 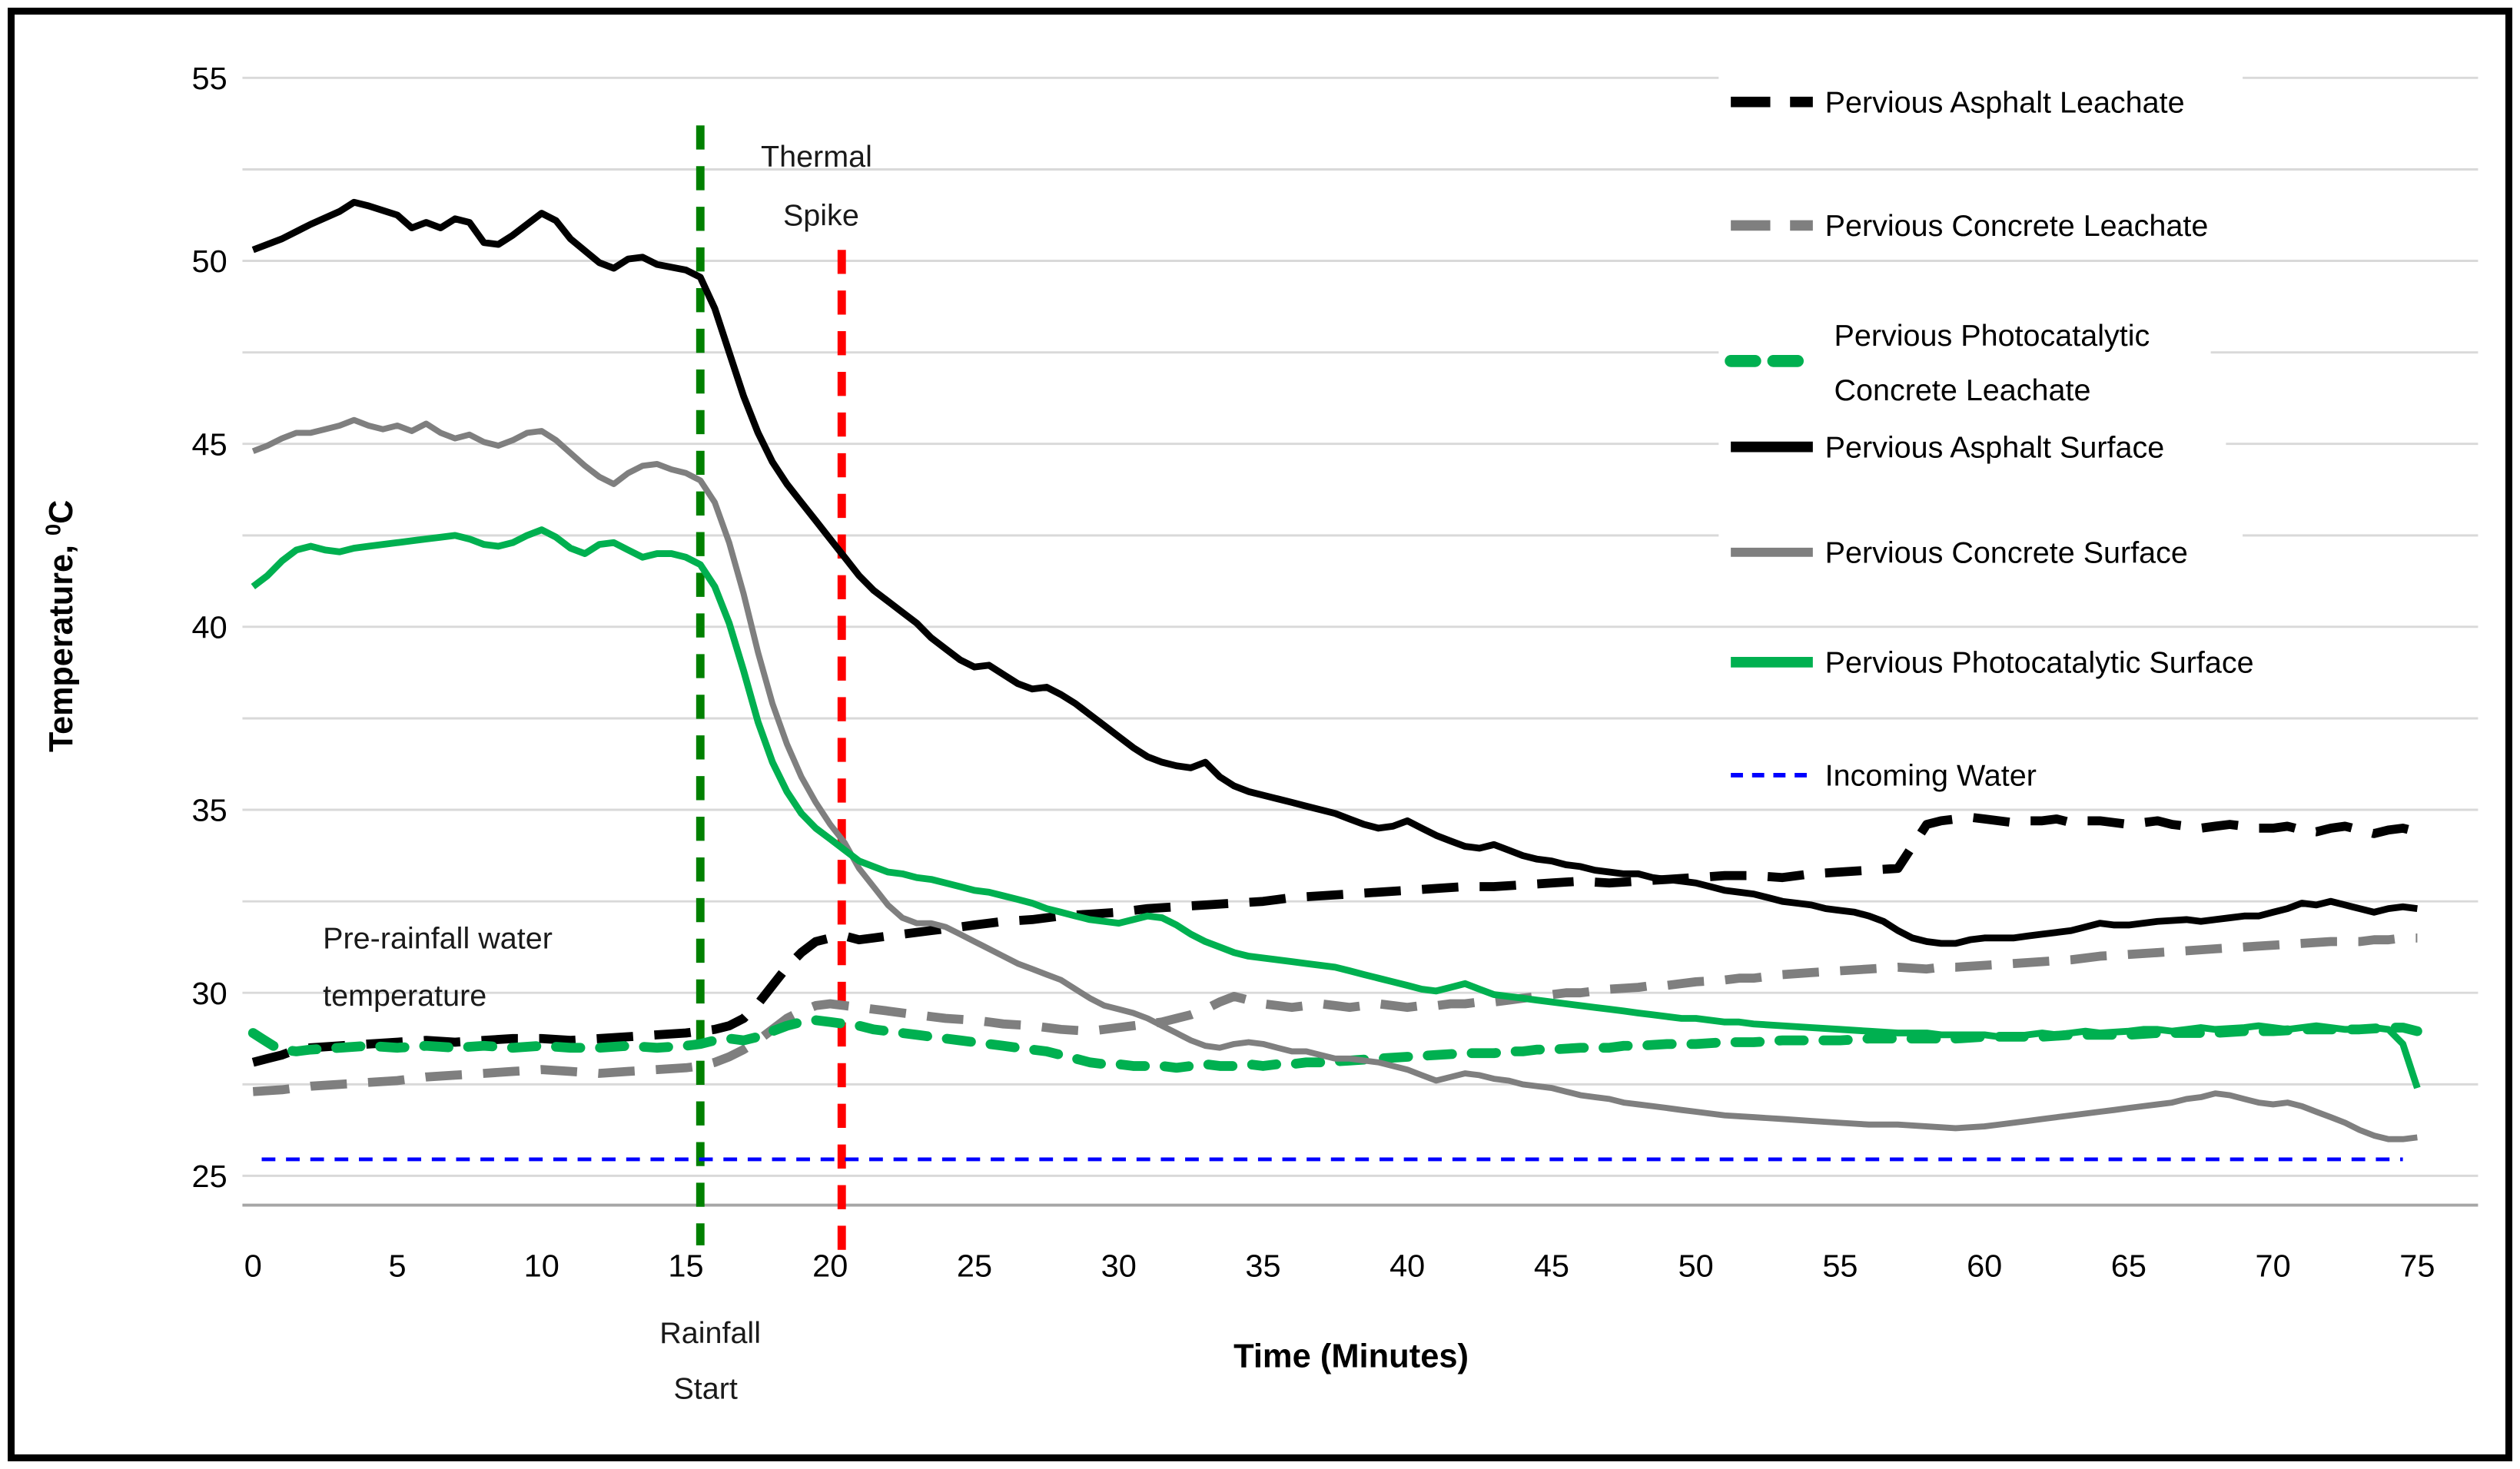 I want to click on annotation-pre-rainfall-line1: Pre-rainfall water, so click(x=438, y=938).